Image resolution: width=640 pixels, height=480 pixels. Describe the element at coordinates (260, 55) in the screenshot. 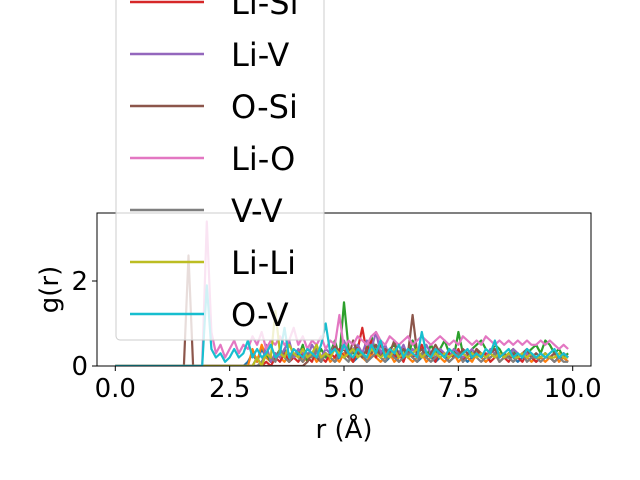

I see `legend-label: Li-V` at that location.